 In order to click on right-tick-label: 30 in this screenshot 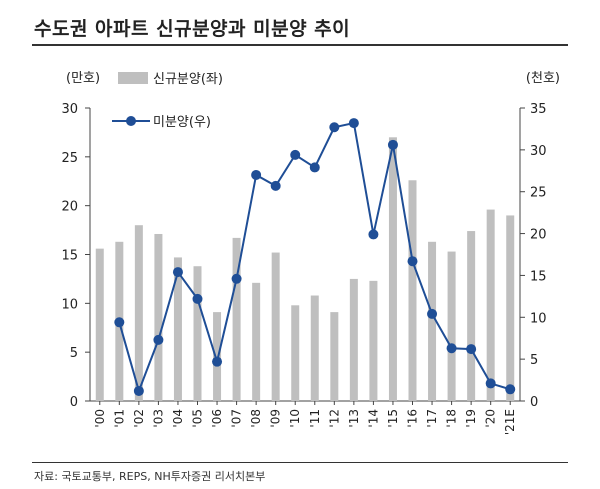, I will do `click(538, 151)`.